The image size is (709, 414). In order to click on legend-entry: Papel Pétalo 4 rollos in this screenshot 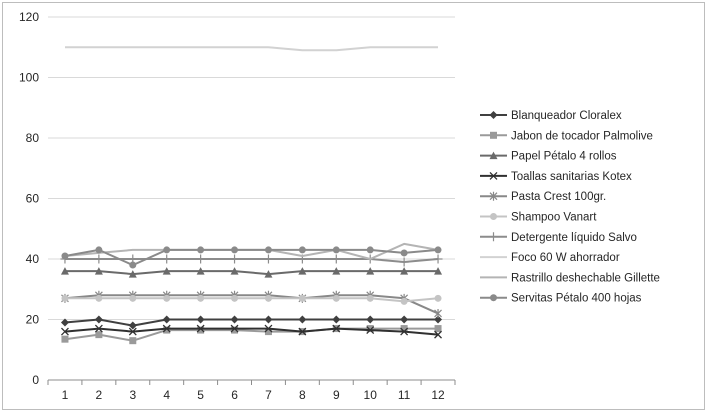, I will do `click(548, 157)`.